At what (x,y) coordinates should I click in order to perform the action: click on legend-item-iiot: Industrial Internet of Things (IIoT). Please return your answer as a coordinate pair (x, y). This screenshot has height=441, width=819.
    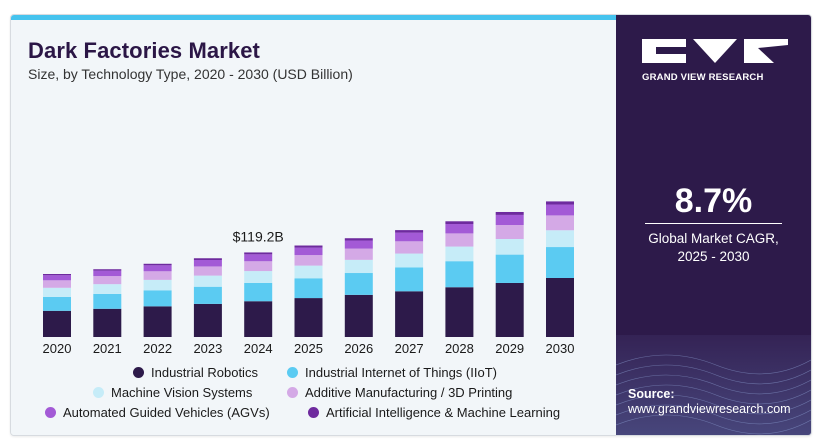
    Looking at the image, I should click on (392, 372).